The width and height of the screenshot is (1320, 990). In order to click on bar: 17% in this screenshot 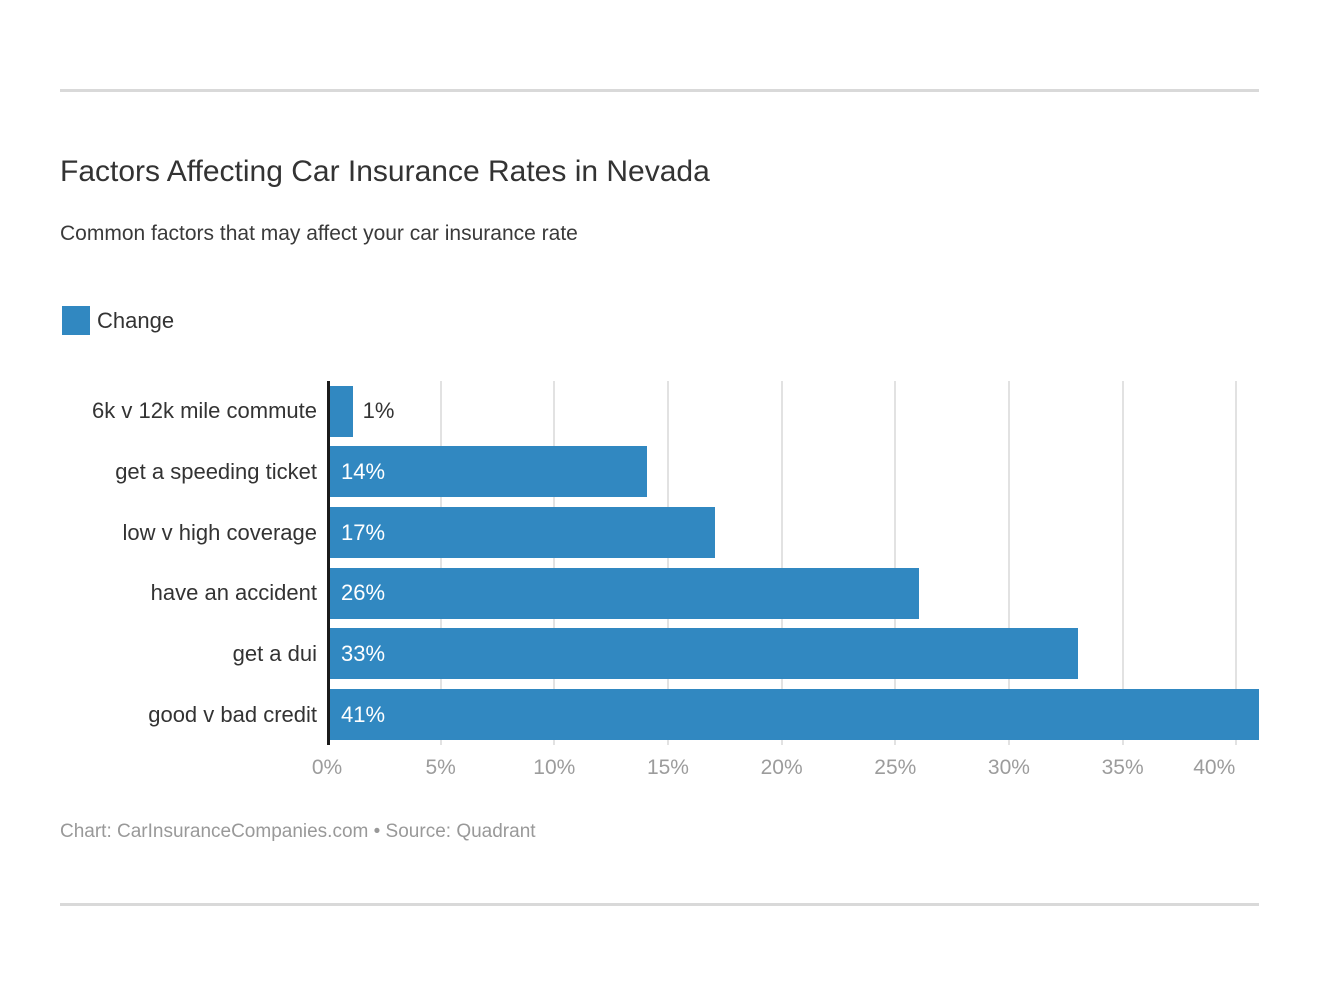, I will do `click(523, 533)`.